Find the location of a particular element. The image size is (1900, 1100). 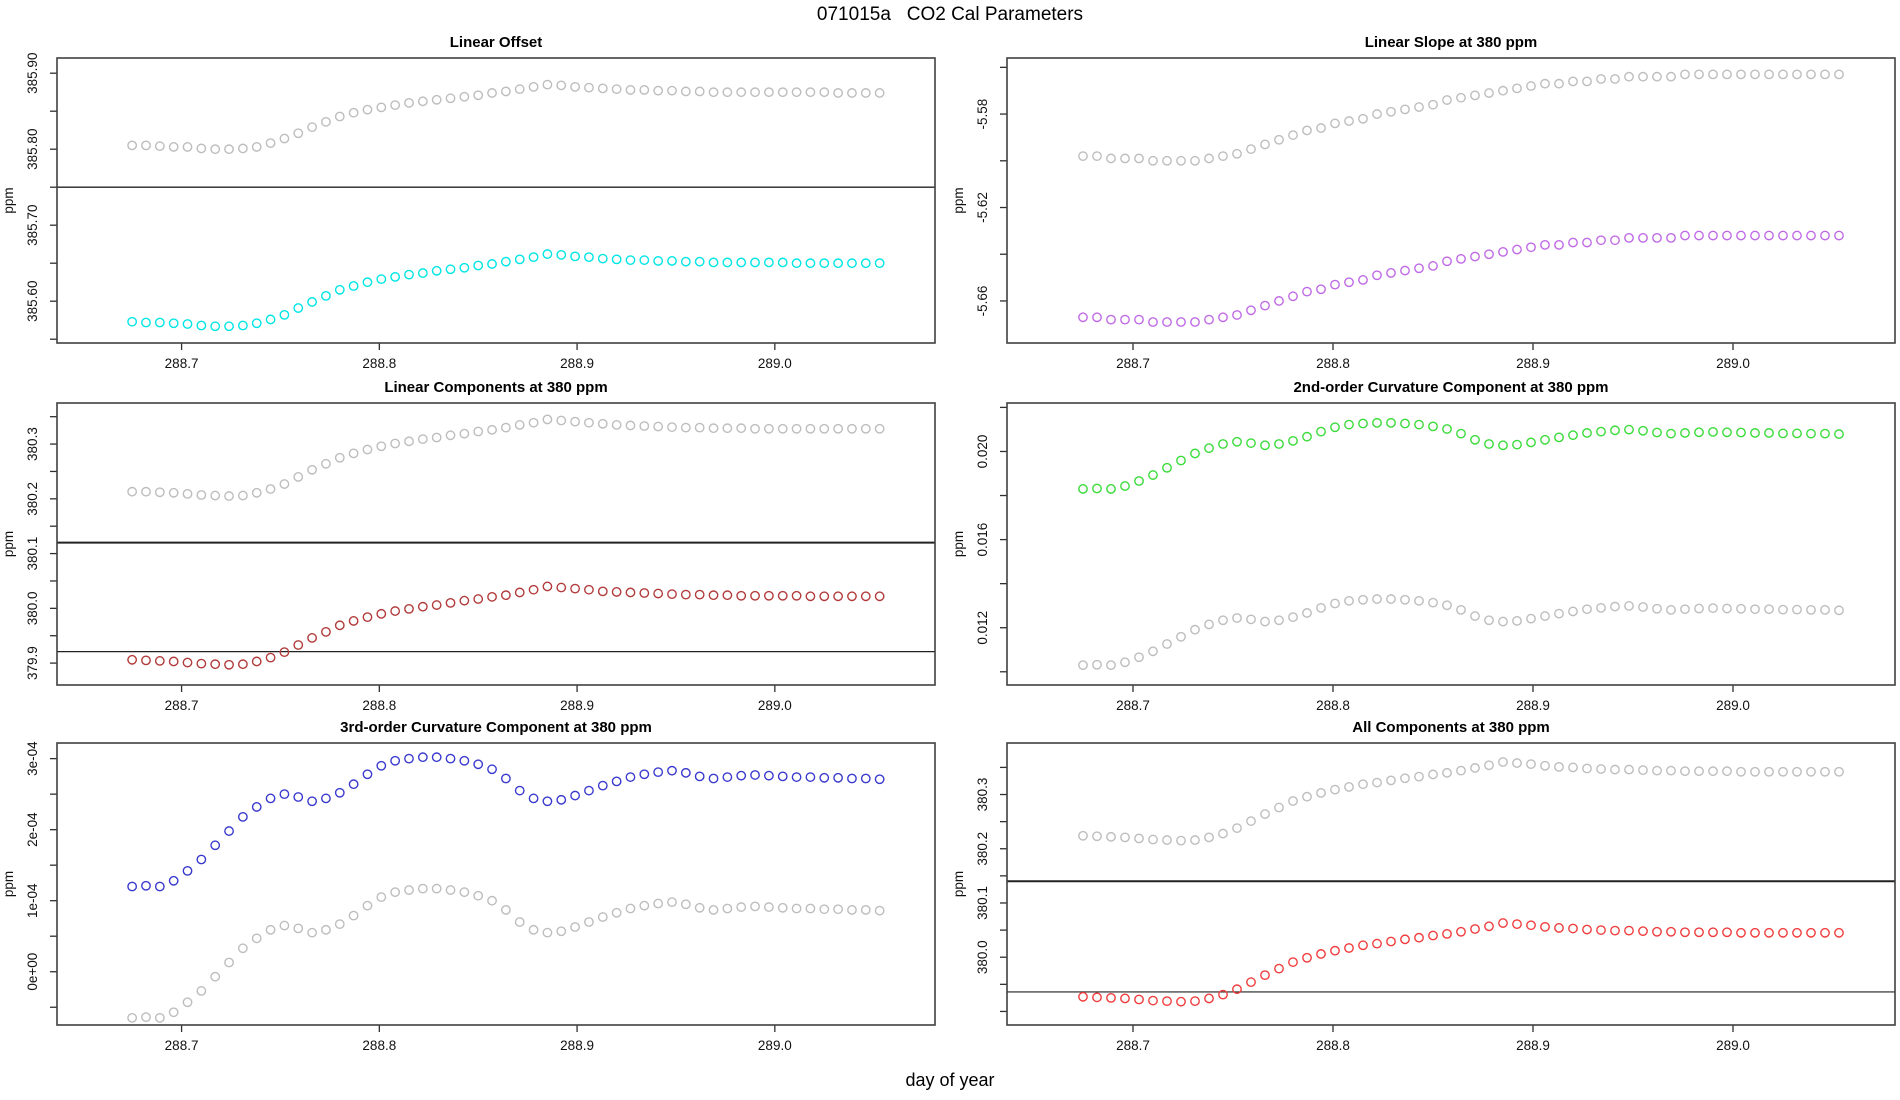

y-axis-label: ppm is located at coordinates (8, 200).